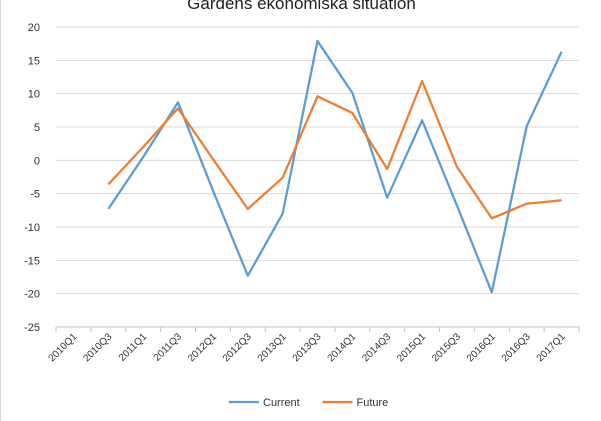 This screenshot has height=421, width=601. Describe the element at coordinates (34, 95) in the screenshot. I see `y-tick-label: 10` at that location.